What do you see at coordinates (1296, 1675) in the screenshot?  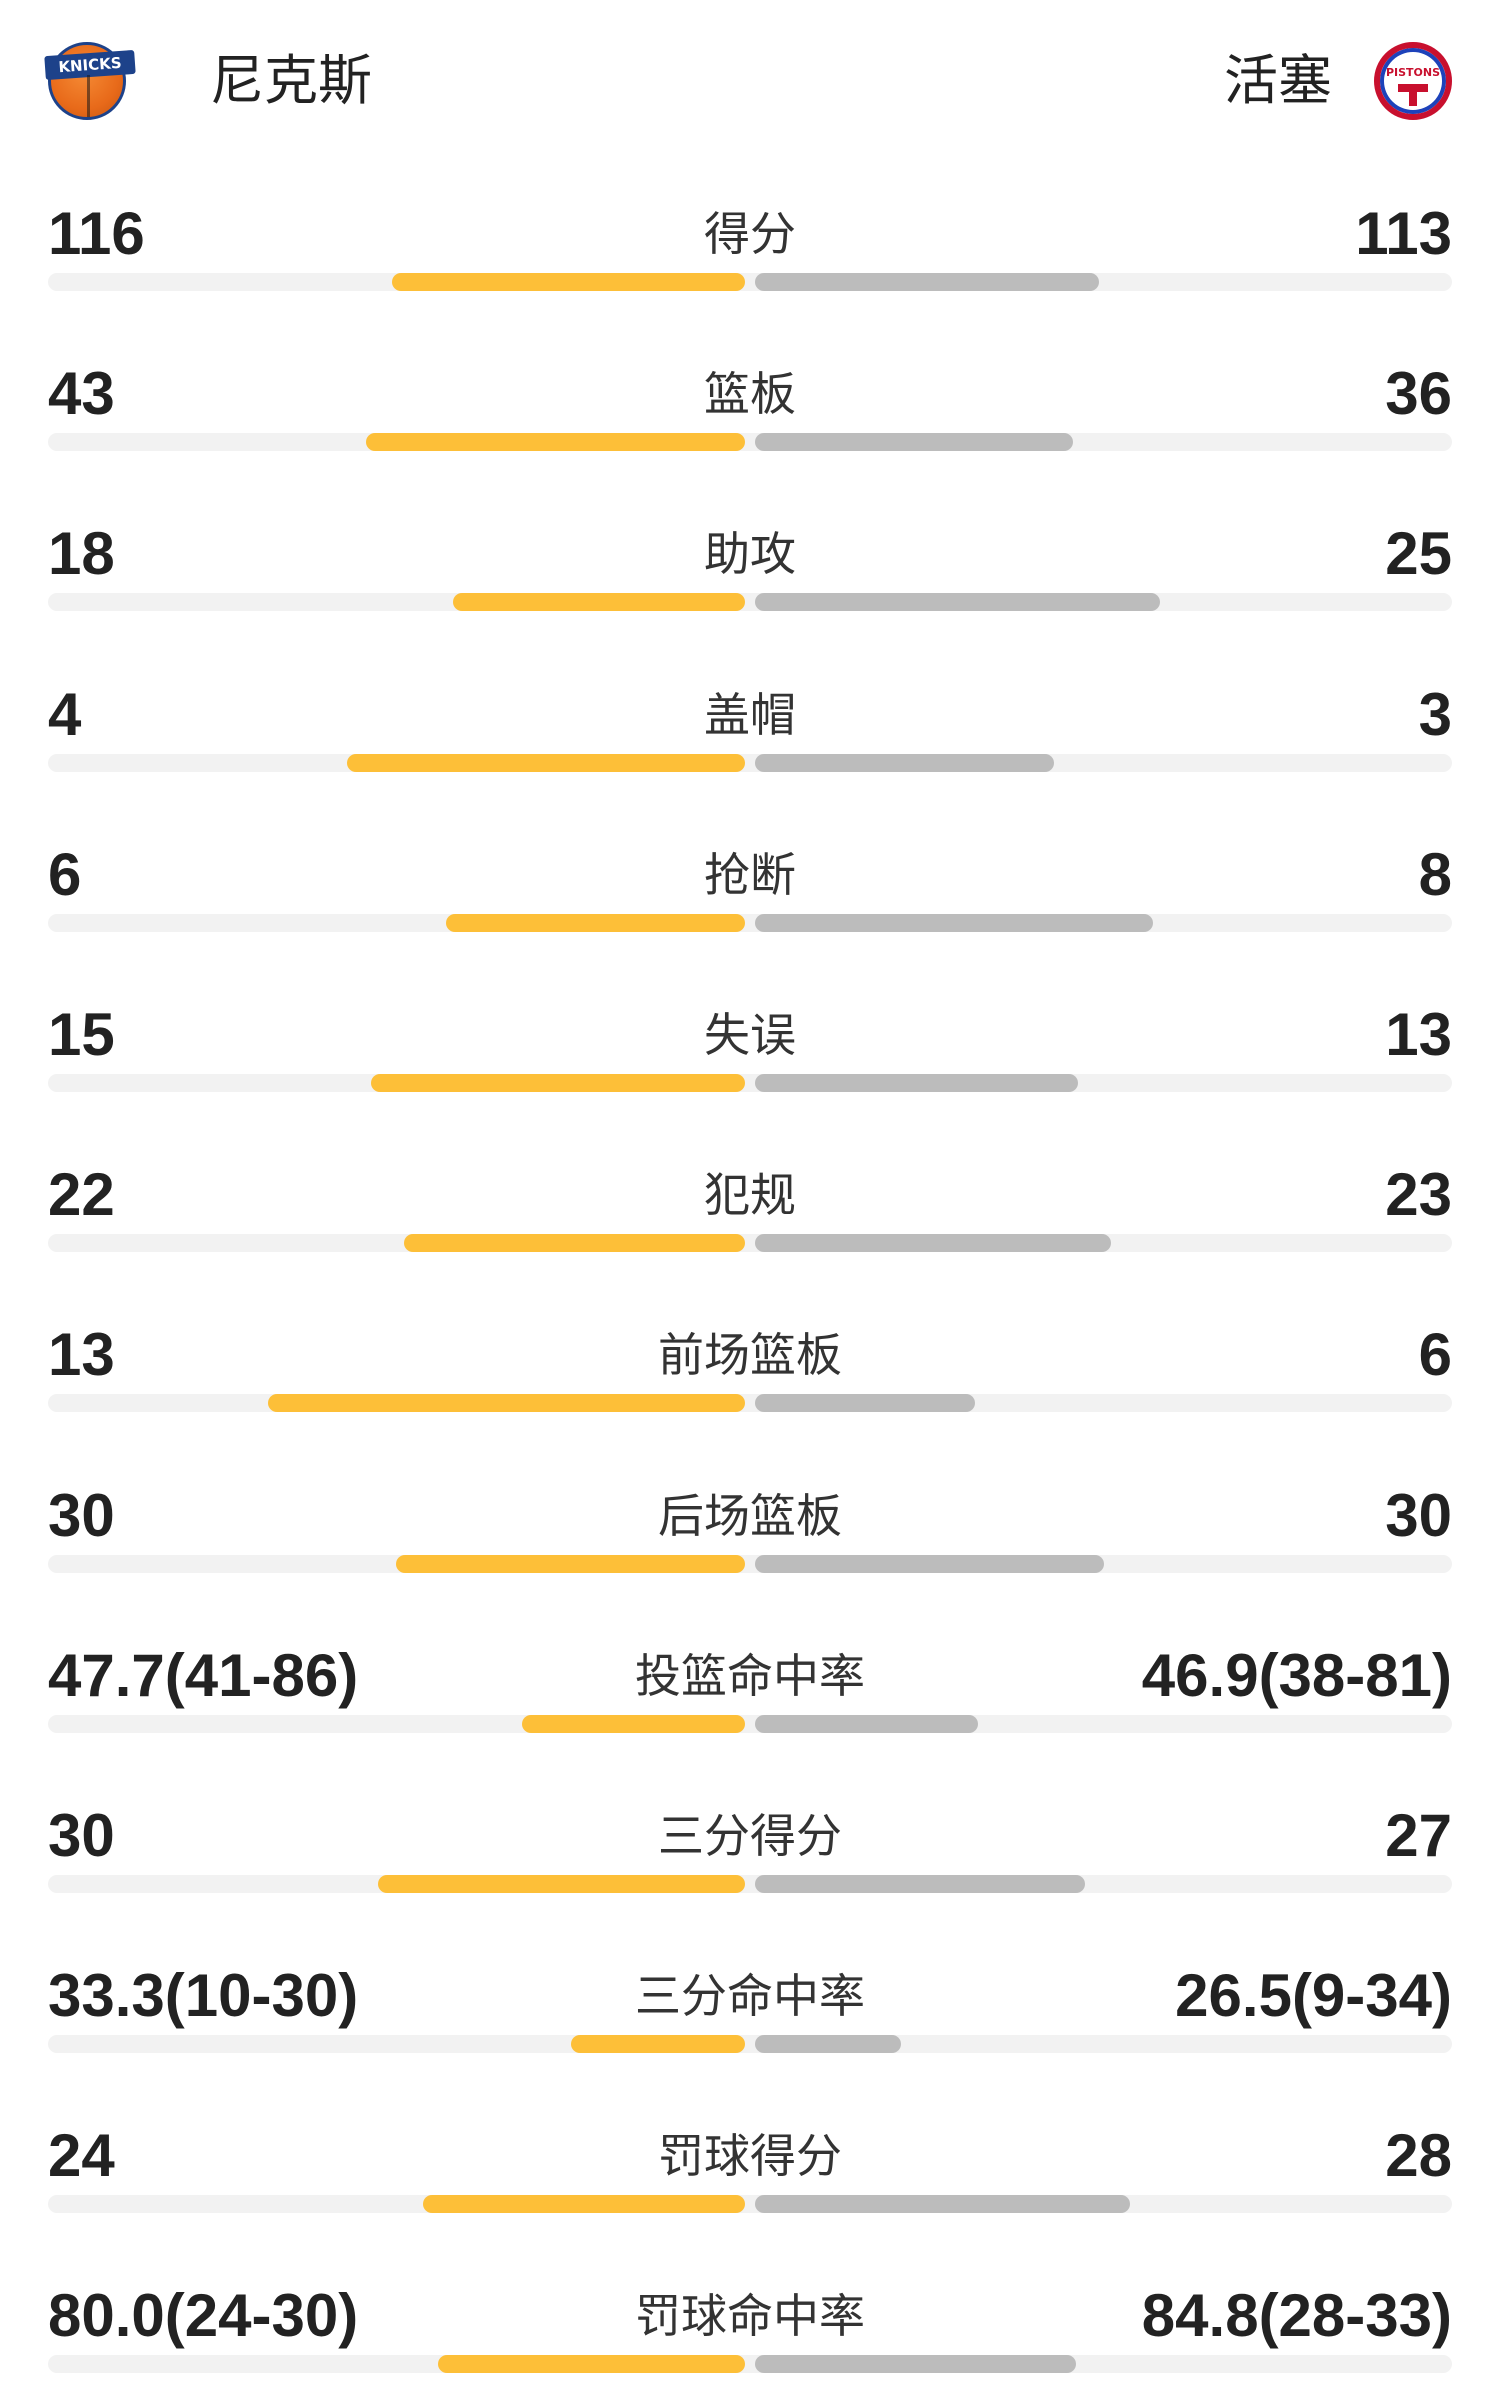 I see `away-stat-value: 46.9(38-81)` at bounding box center [1296, 1675].